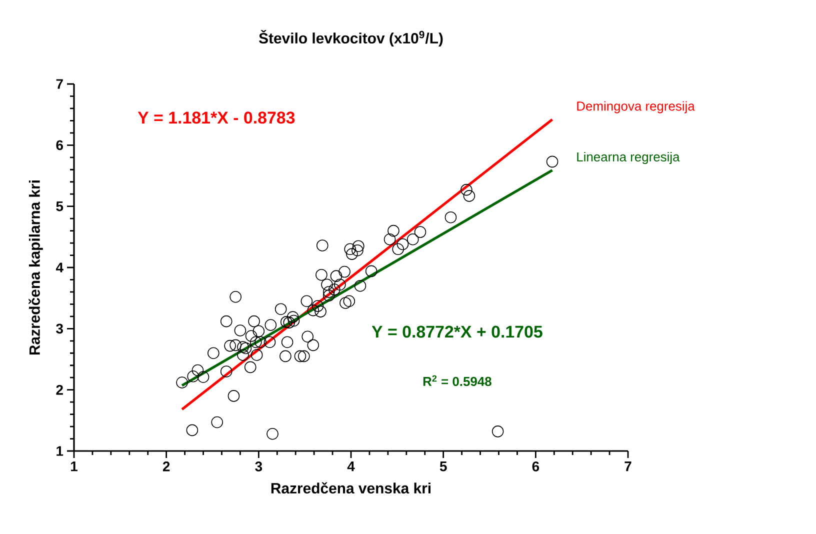 The width and height of the screenshot is (816, 534). Describe the element at coordinates (443, 467) in the screenshot. I see `x-tick-label: 5` at that location.